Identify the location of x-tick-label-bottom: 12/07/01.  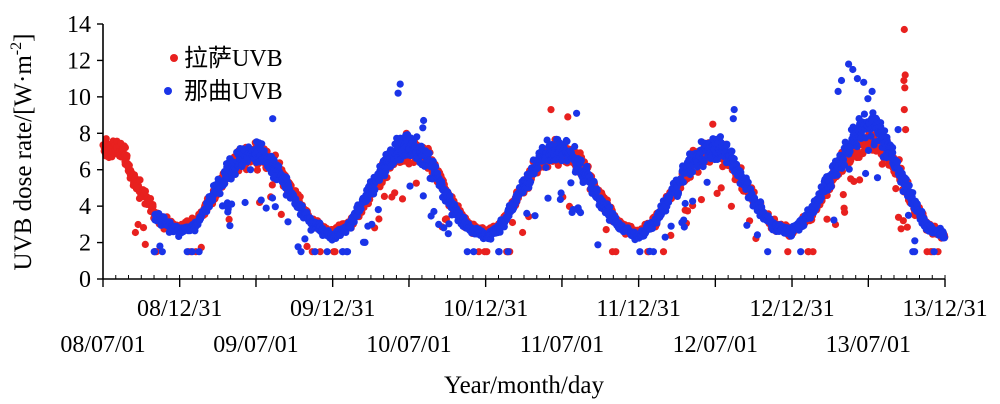
(715, 345).